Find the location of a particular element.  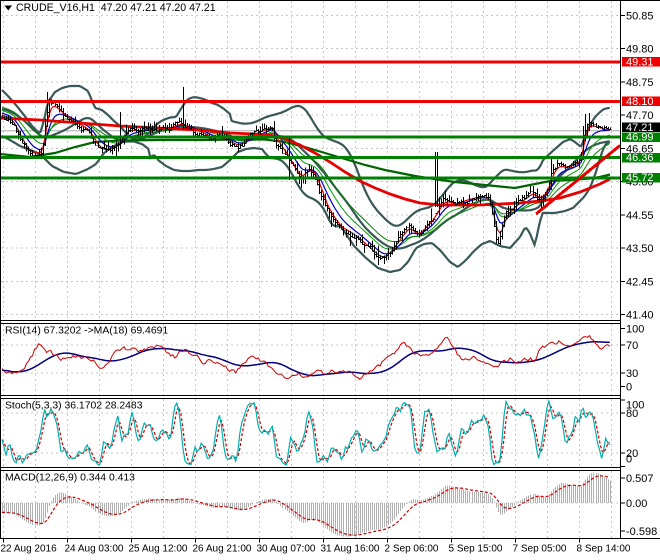

svg-text:CRUDE_V16,H1 47.20 47.21 47.2: CRUDE_V16,H1 47.20 47.21 47.20 47.21 is located at coordinates (116, 8).